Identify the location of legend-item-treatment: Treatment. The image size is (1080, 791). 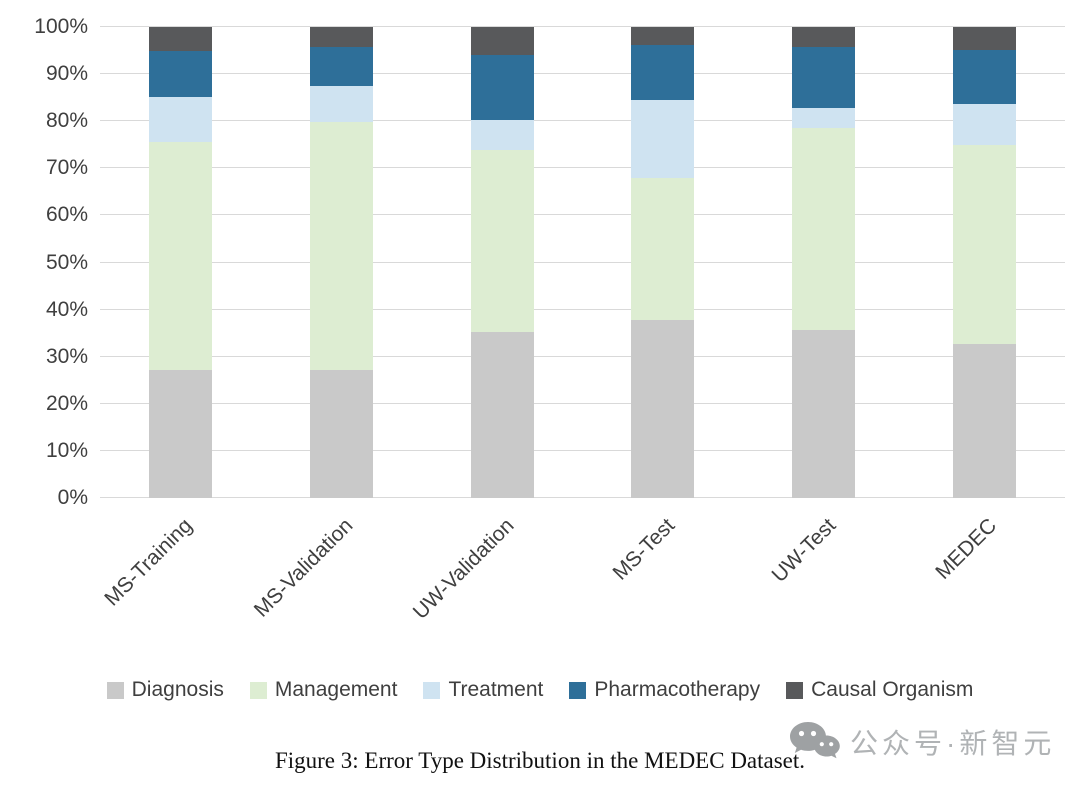
(483, 690).